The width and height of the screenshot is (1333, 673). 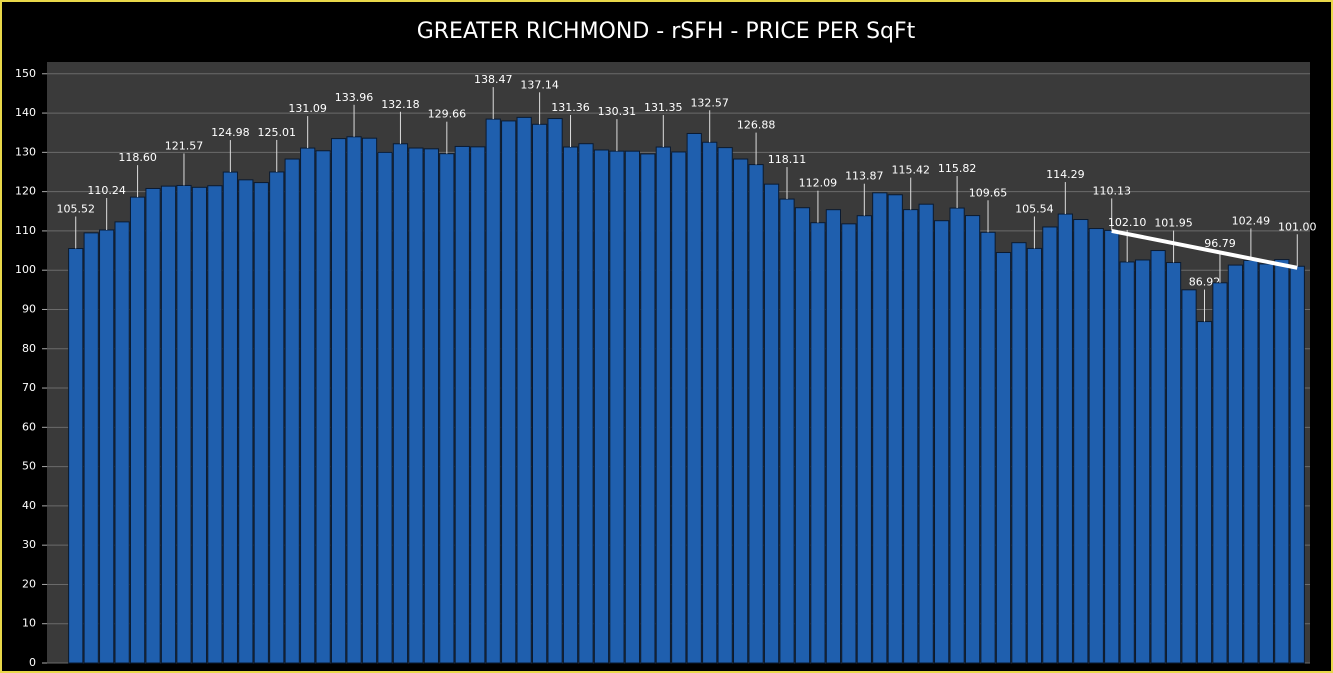 I want to click on y-tick-label: 10, so click(x=29, y=623).